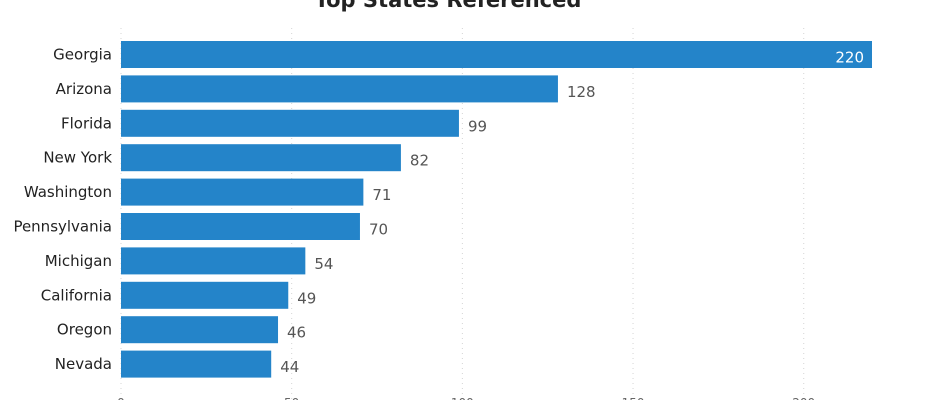 The height and width of the screenshot is (405, 940). Describe the element at coordinates (462, 398) in the screenshot. I see `x-tick-label: 100` at that location.